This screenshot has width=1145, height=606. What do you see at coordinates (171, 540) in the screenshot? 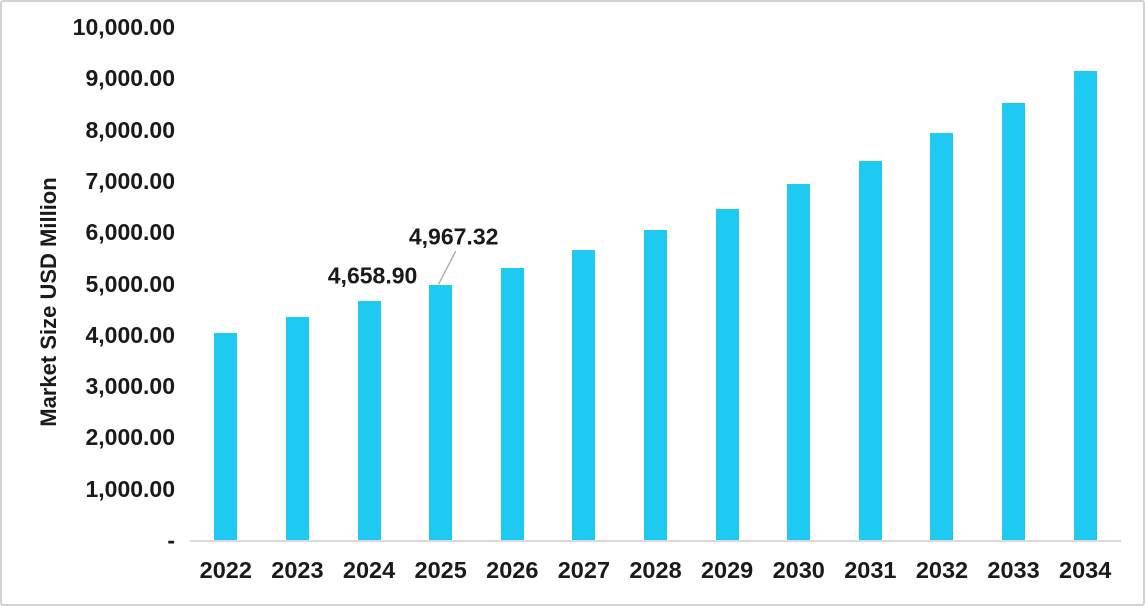
I see `y-tick-label: -` at bounding box center [171, 540].